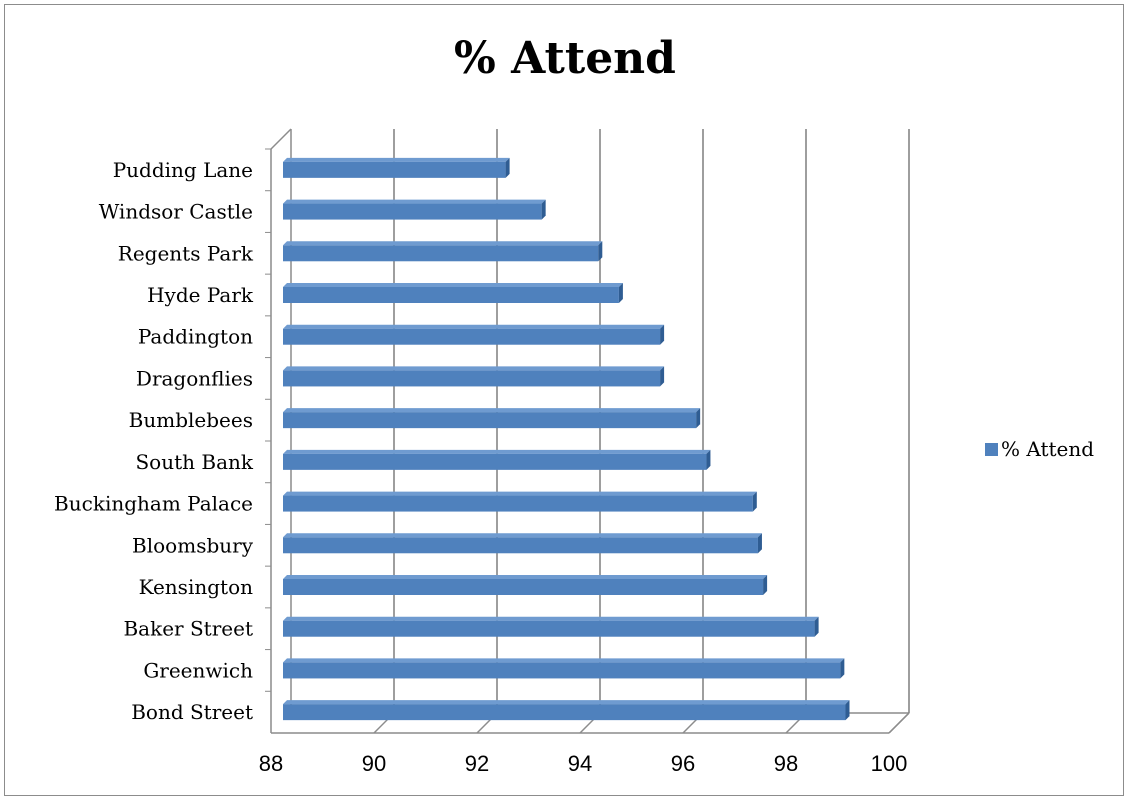 This screenshot has width=1128, height=799. I want to click on x-tick-label: 88, so click(271, 763).